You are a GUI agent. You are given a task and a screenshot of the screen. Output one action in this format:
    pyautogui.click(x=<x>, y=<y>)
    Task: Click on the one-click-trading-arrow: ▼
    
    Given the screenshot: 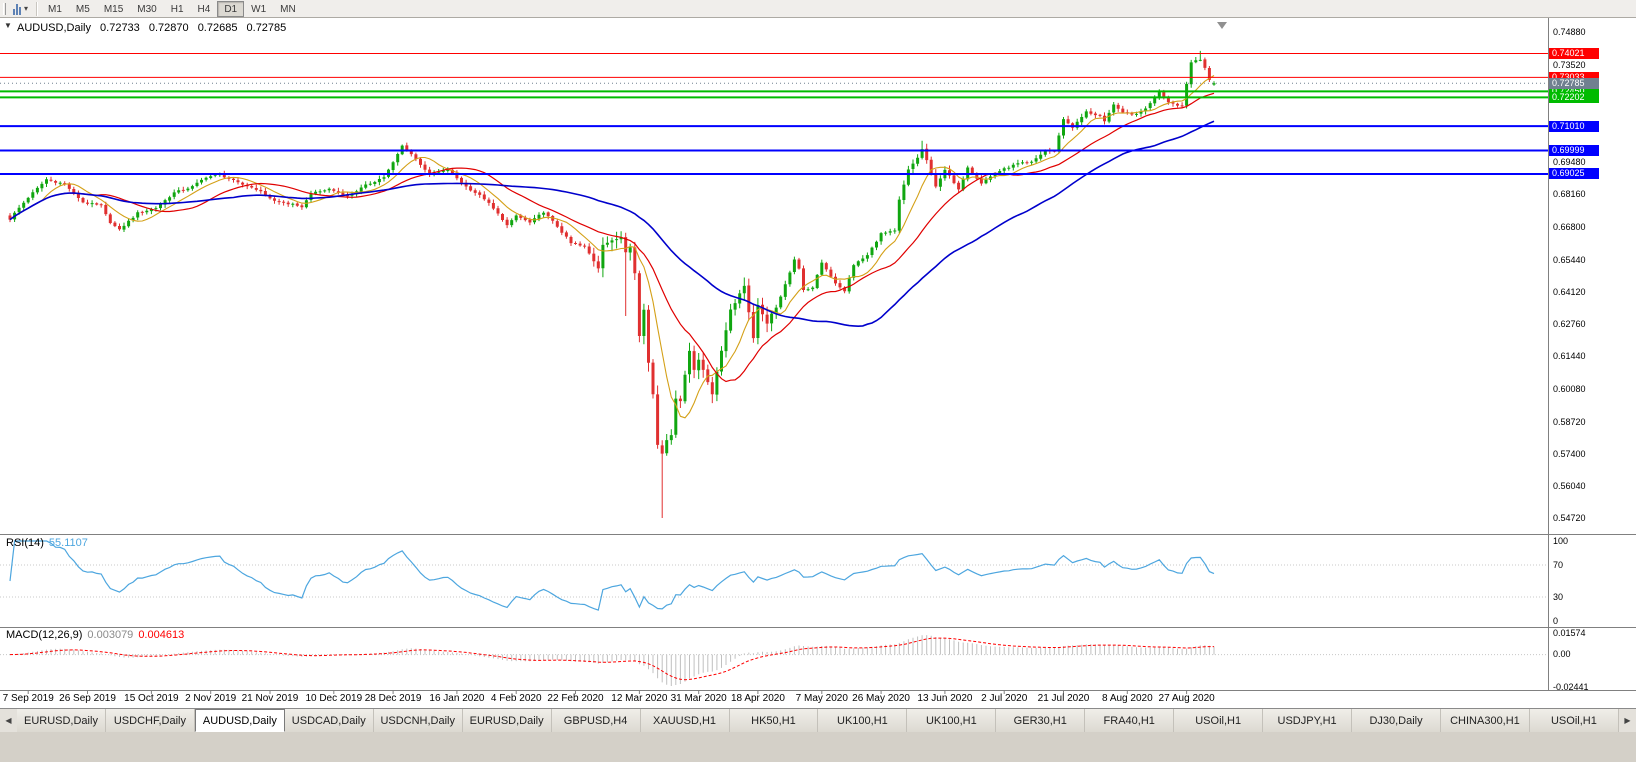 What is the action you would take?
    pyautogui.click(x=8, y=25)
    